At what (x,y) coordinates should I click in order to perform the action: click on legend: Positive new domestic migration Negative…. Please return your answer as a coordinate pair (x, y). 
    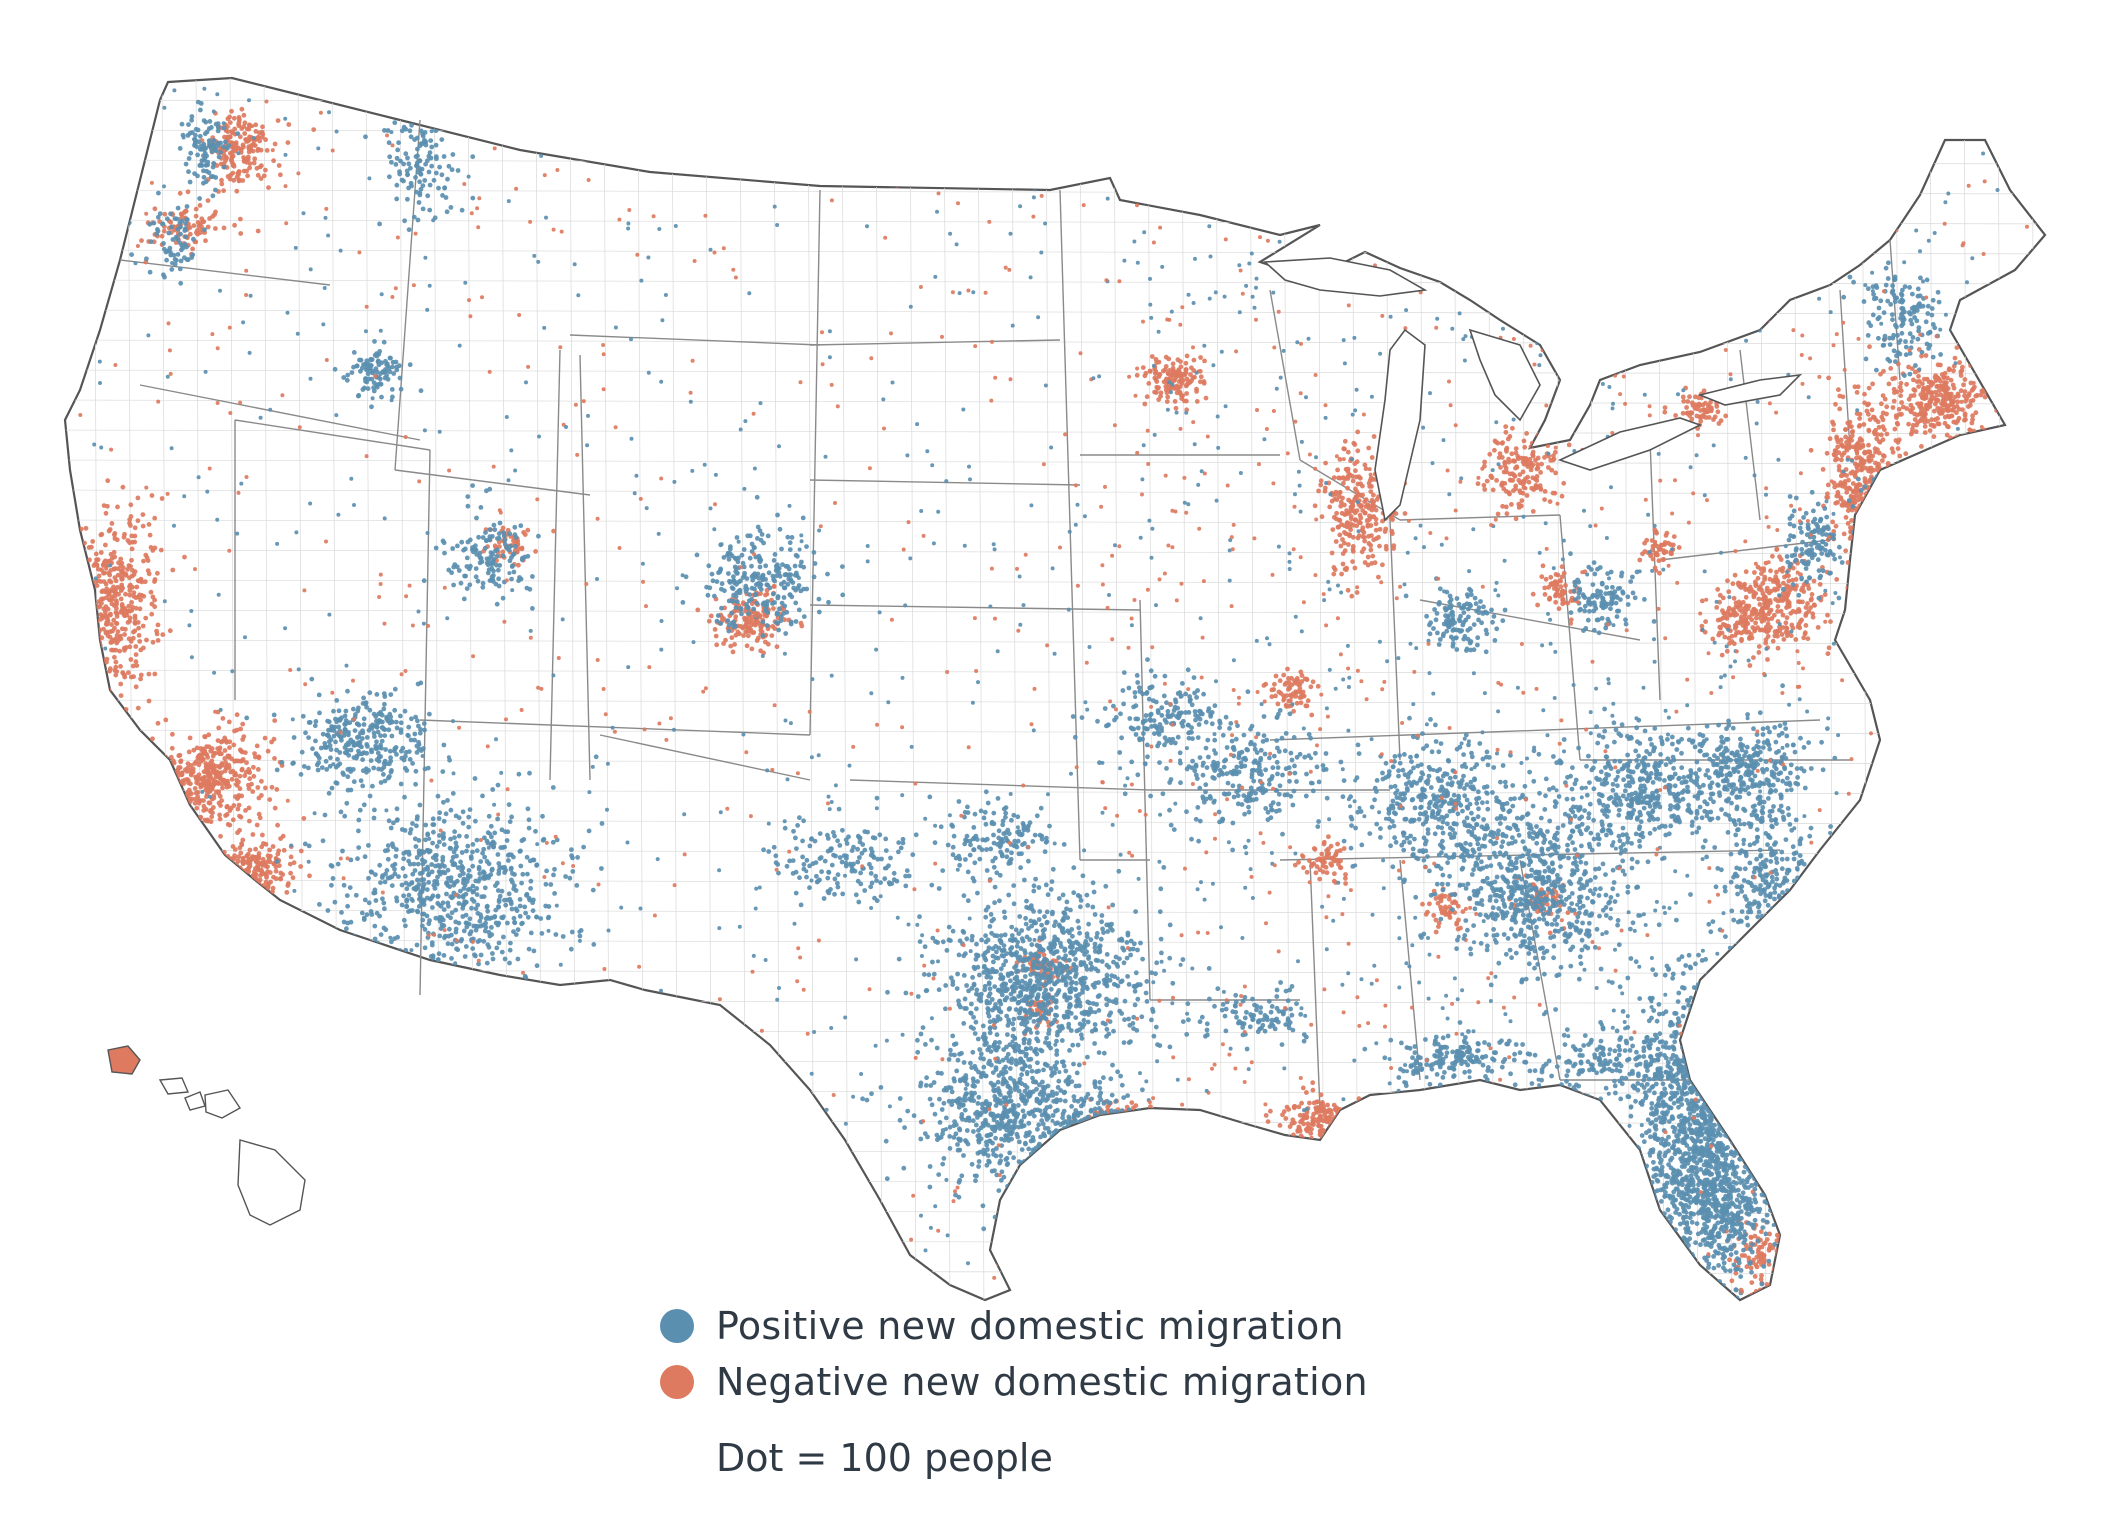
    Looking at the image, I should click on (1014, 1389).